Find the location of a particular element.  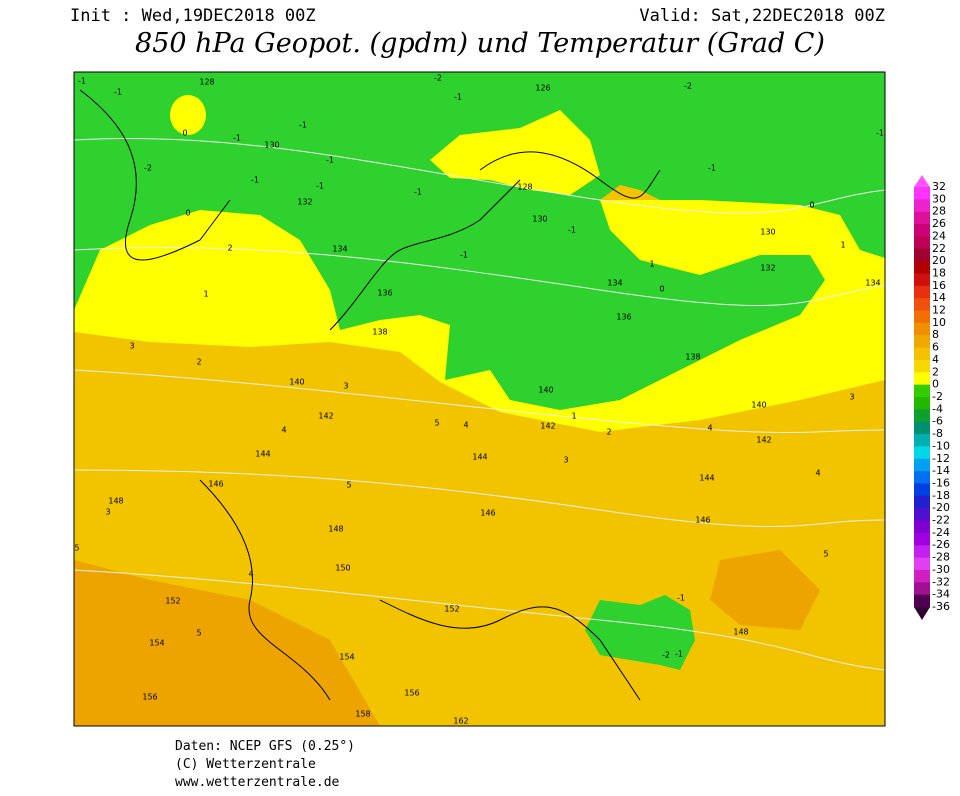

colorbar-tick-label: -8 is located at coordinates (937, 433).